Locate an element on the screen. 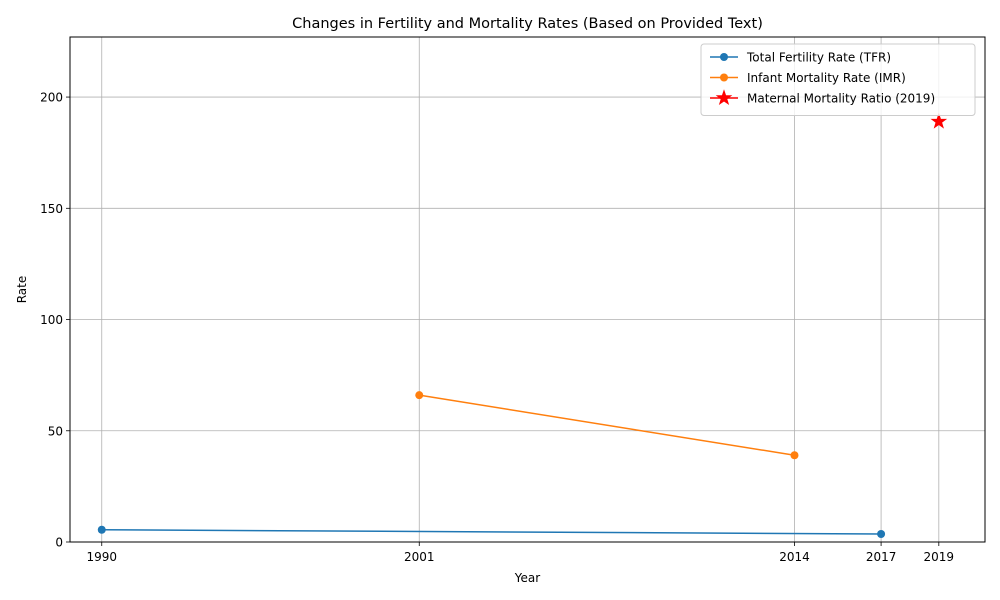 The height and width of the screenshot is (600, 1000). x-tick-label: 2017 is located at coordinates (881, 557).